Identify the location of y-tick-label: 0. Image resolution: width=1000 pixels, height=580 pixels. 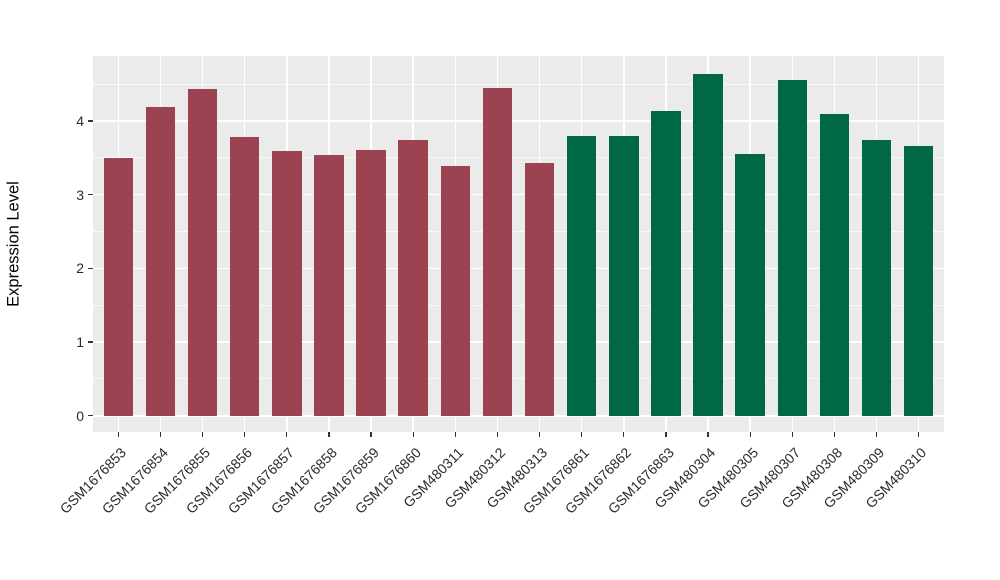
(80, 415).